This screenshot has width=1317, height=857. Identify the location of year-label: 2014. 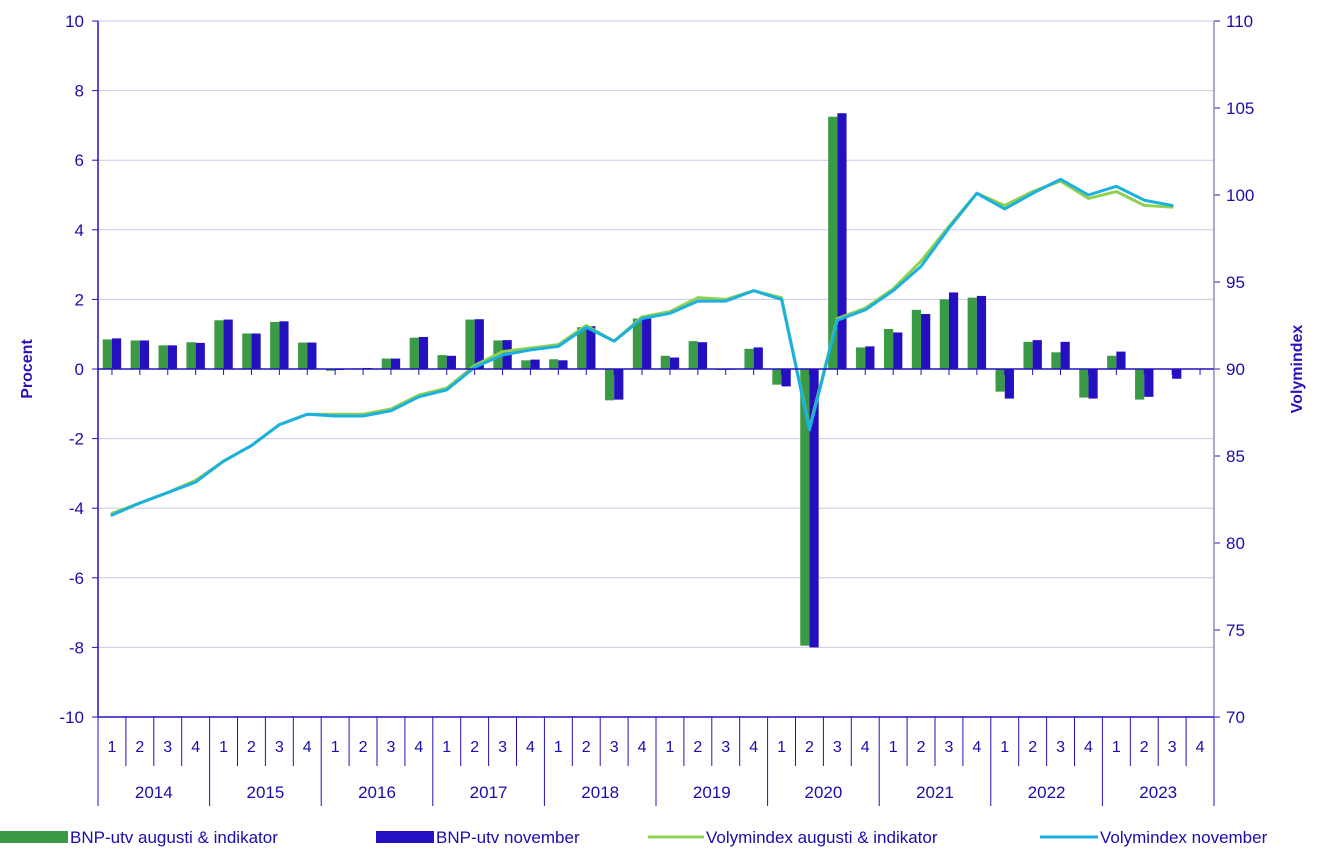
(154, 792).